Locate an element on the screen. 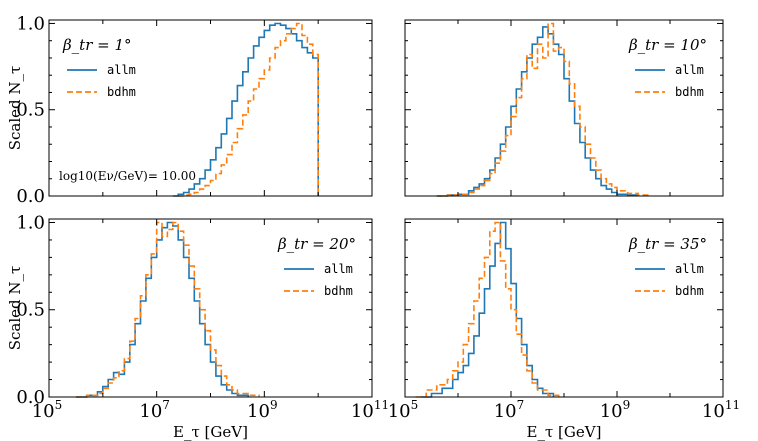  energy-annotation: log10(Eν/GeV)= 10.00 is located at coordinates (127, 176).